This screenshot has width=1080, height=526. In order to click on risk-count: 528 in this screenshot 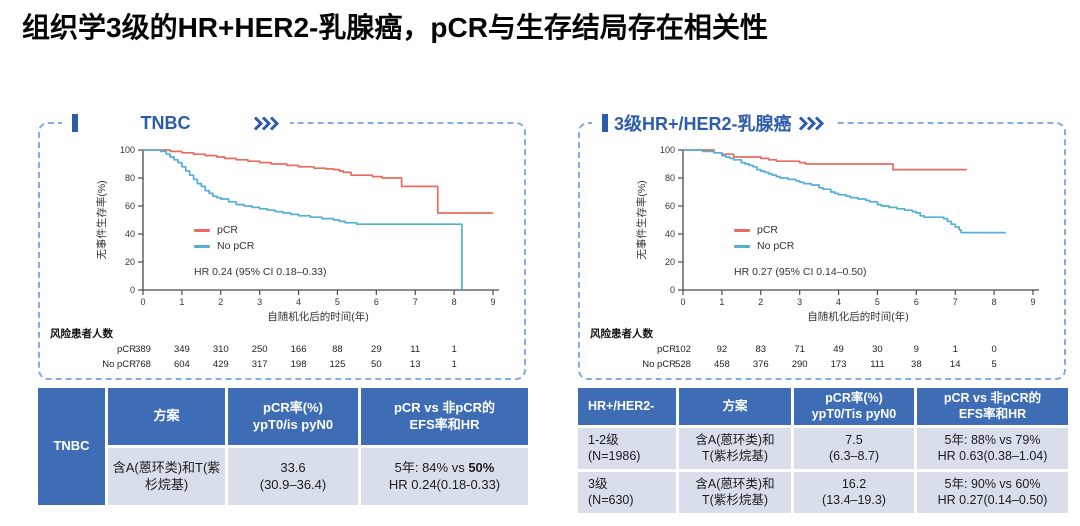, I will do `click(683, 364)`.